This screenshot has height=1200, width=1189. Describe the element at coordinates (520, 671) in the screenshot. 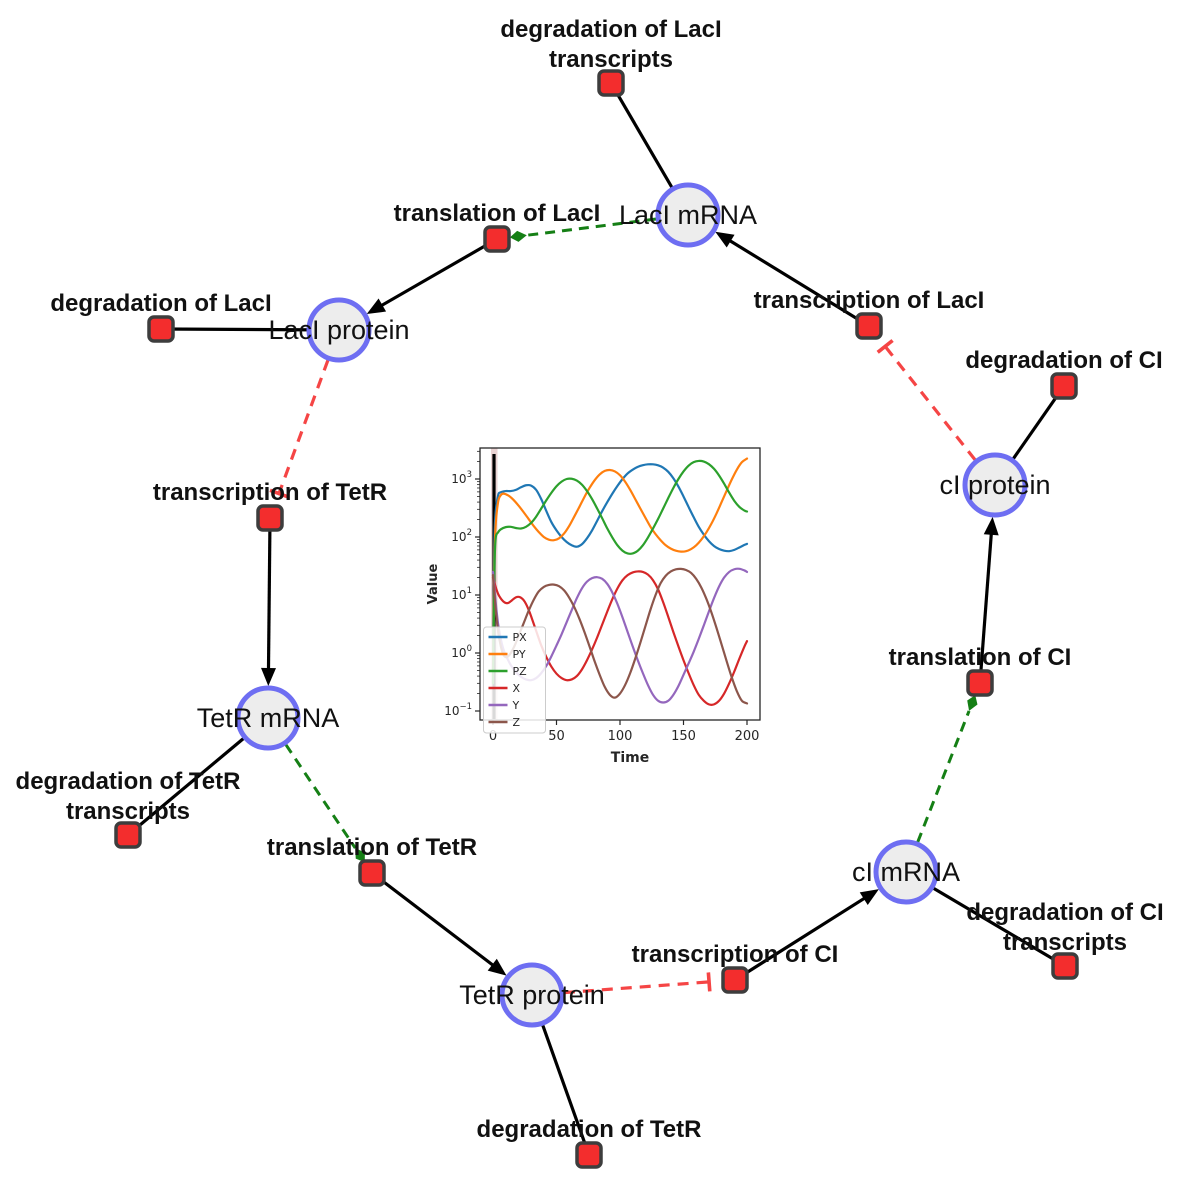

I see `legend-label-PZ: PZ` at that location.